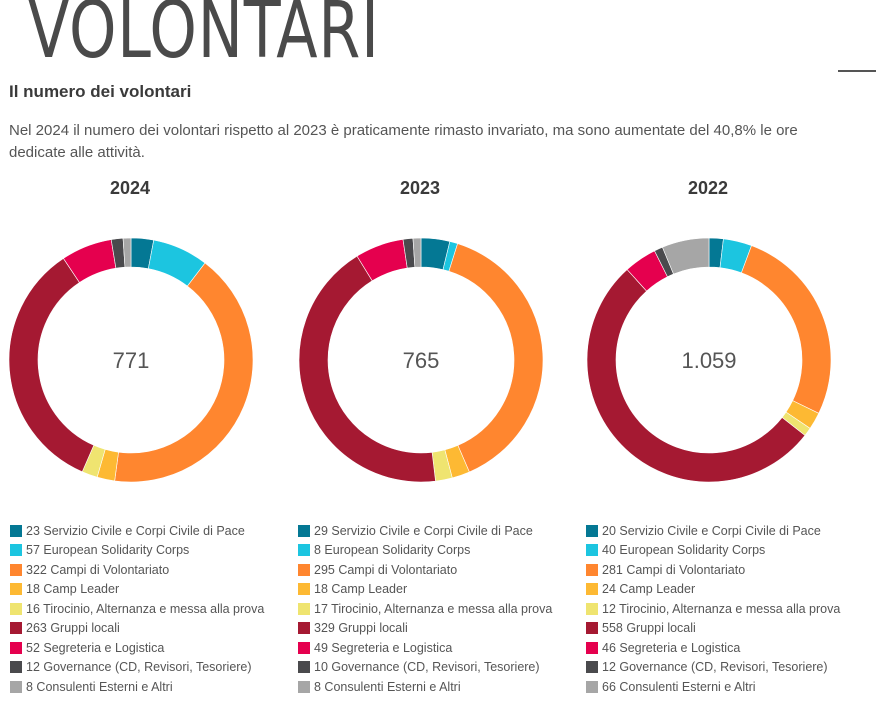  What do you see at coordinates (649, 589) in the screenshot?
I see `legend-label: 24 Camp Leader` at bounding box center [649, 589].